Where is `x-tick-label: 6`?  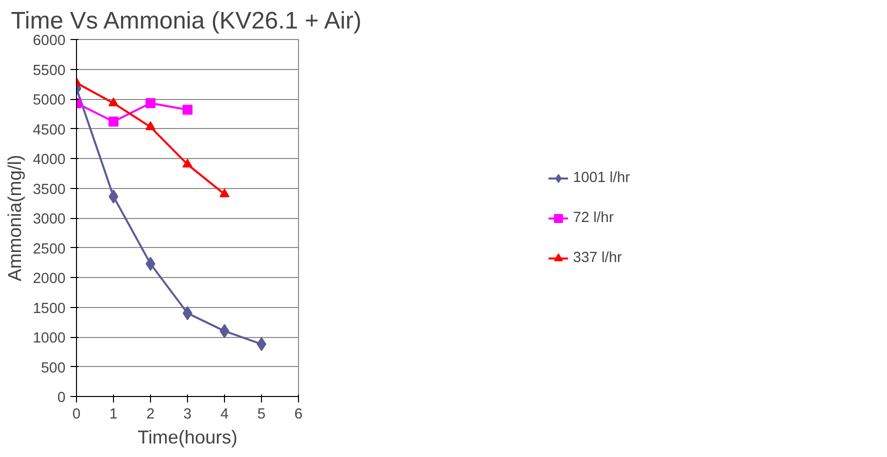
x-tick-label: 6 is located at coordinates (298, 414).